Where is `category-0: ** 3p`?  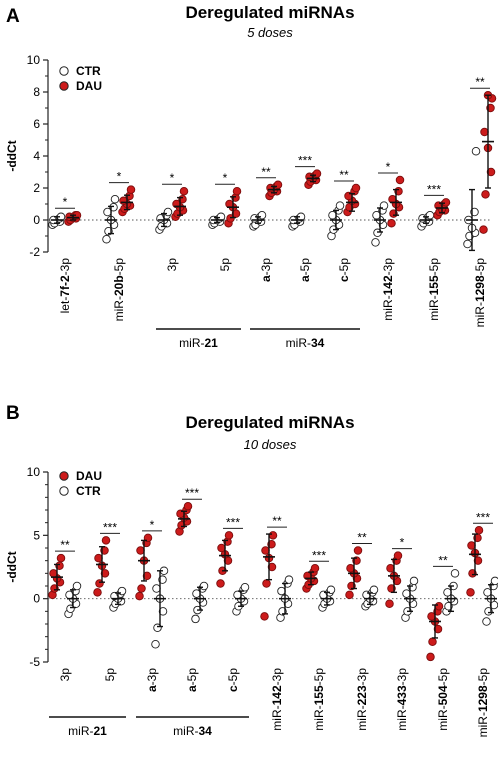
category-0: ** 3p is located at coordinates (65, 609).